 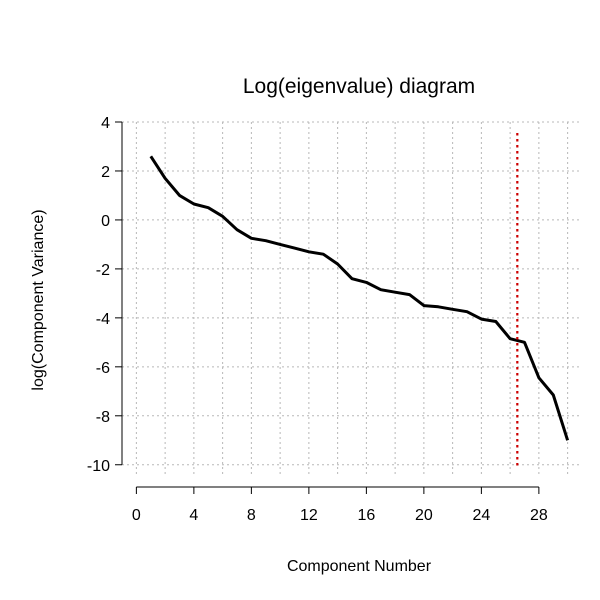 What do you see at coordinates (103, 270) in the screenshot?
I see `y-tick-label--2: -2` at bounding box center [103, 270].